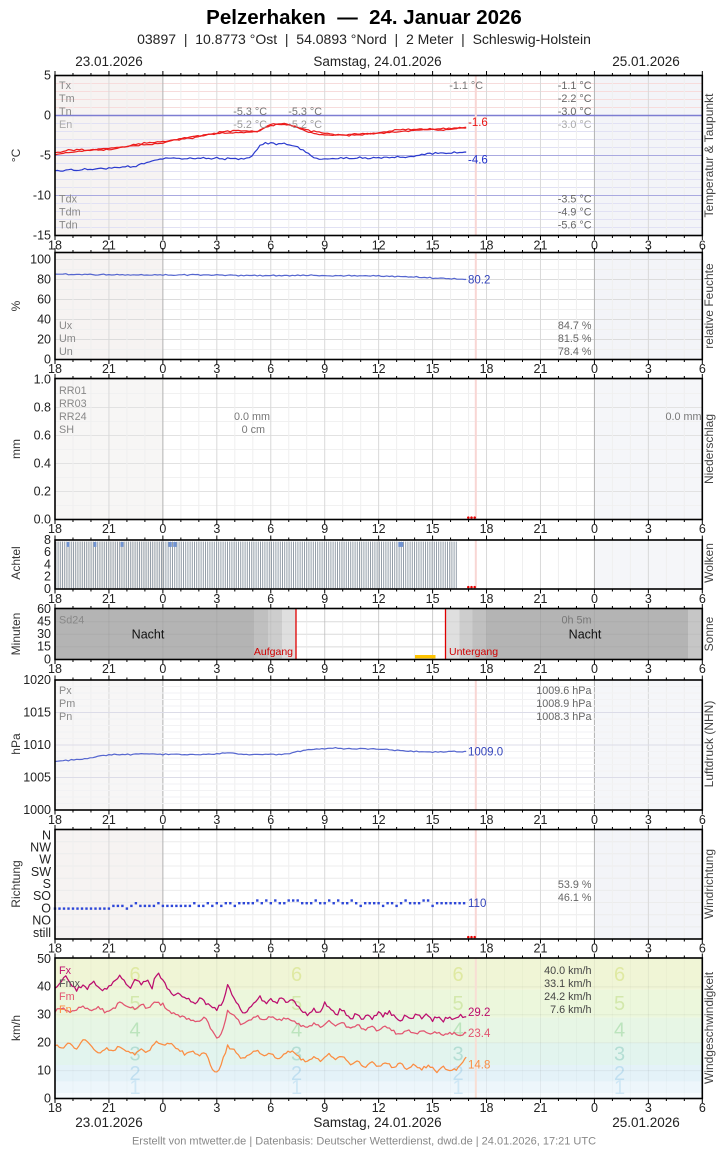  Describe the element at coordinates (466, 86) in the screenshot. I see `svg-text: -1.1 °C` at that location.